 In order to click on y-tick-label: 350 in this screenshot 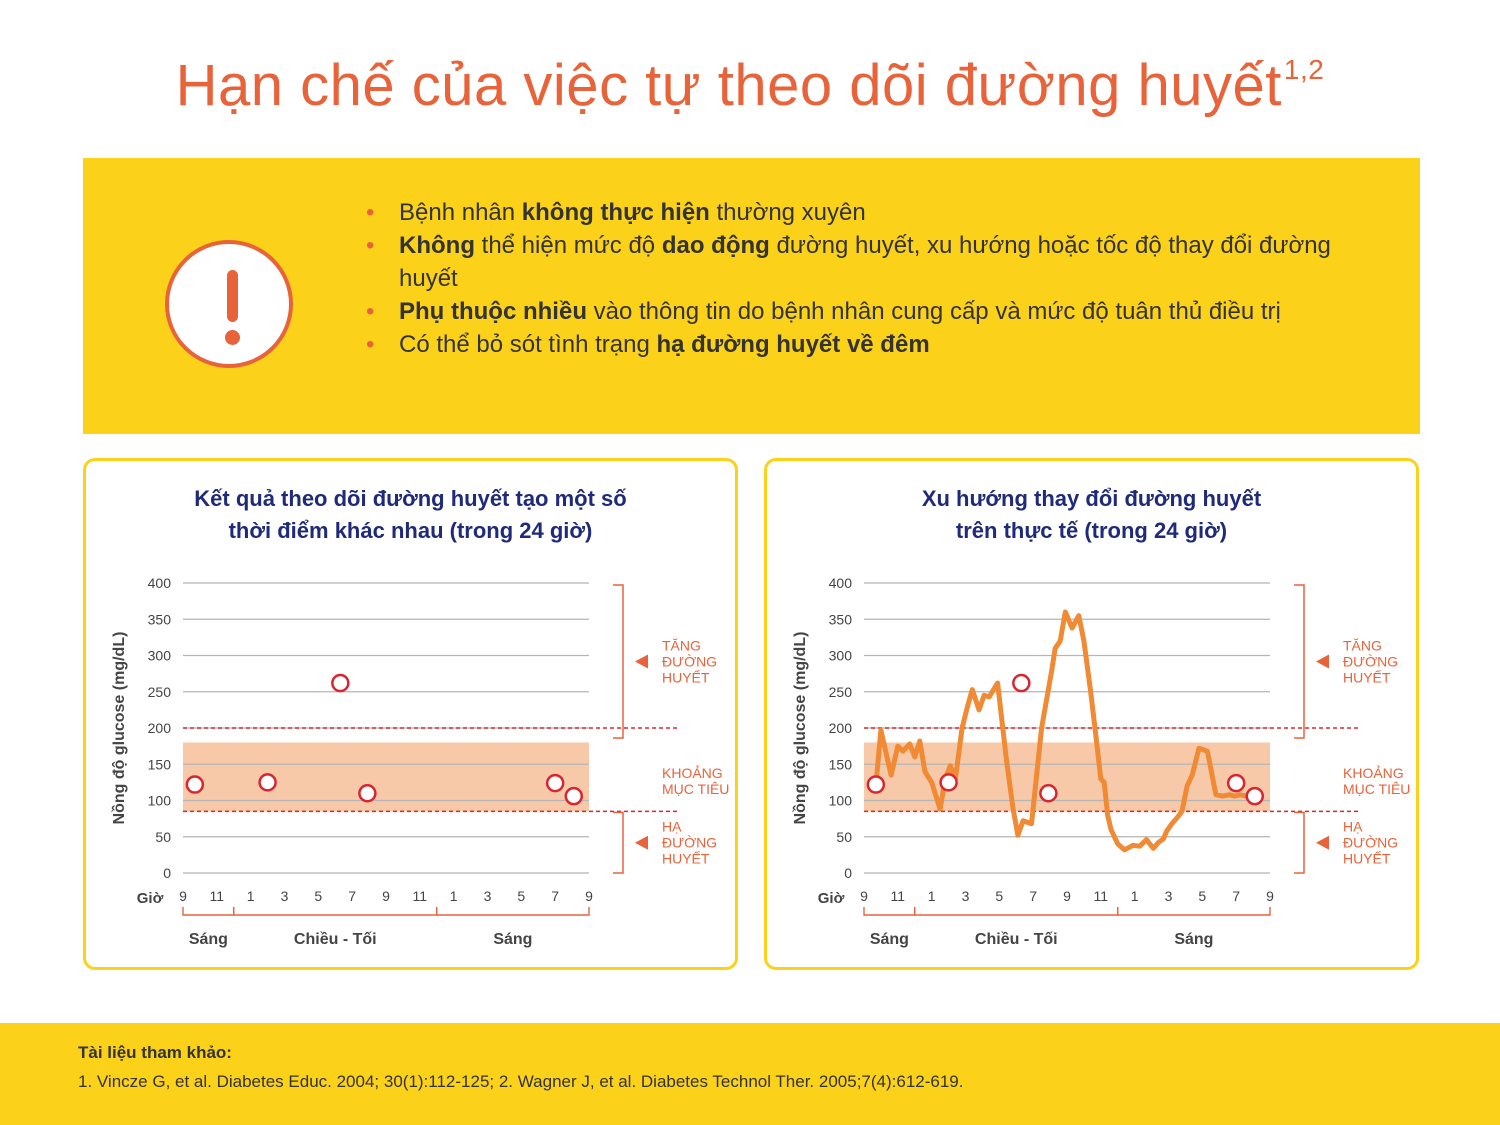, I will do `click(841, 619)`.